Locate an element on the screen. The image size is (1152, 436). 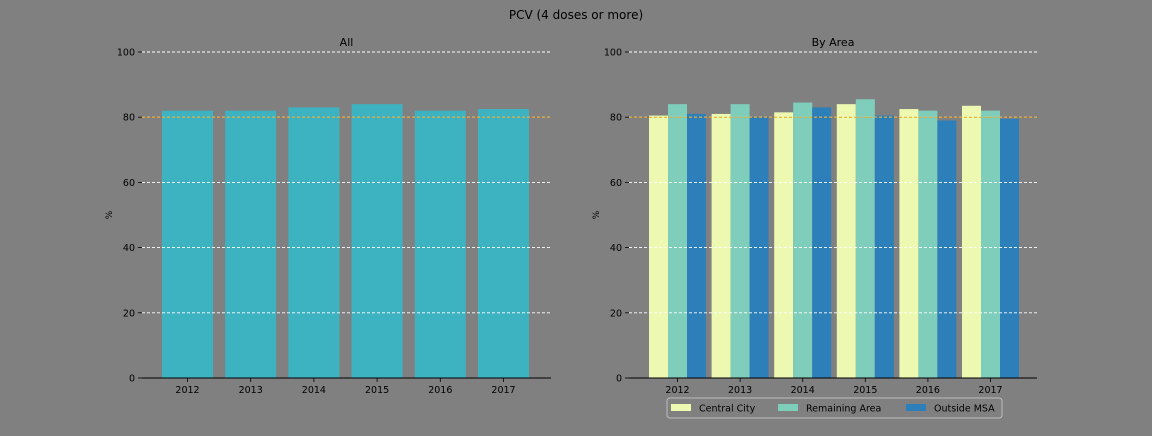
figure-title: PCV (4 doses or more) is located at coordinates (576, 15).